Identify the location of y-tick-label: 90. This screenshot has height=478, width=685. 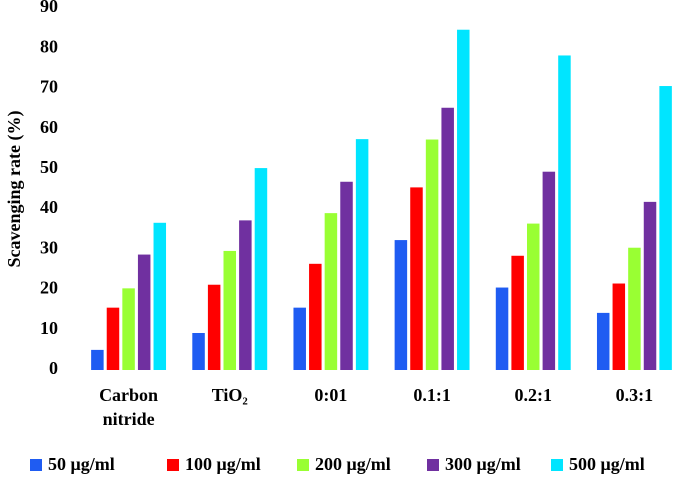
(49, 8).